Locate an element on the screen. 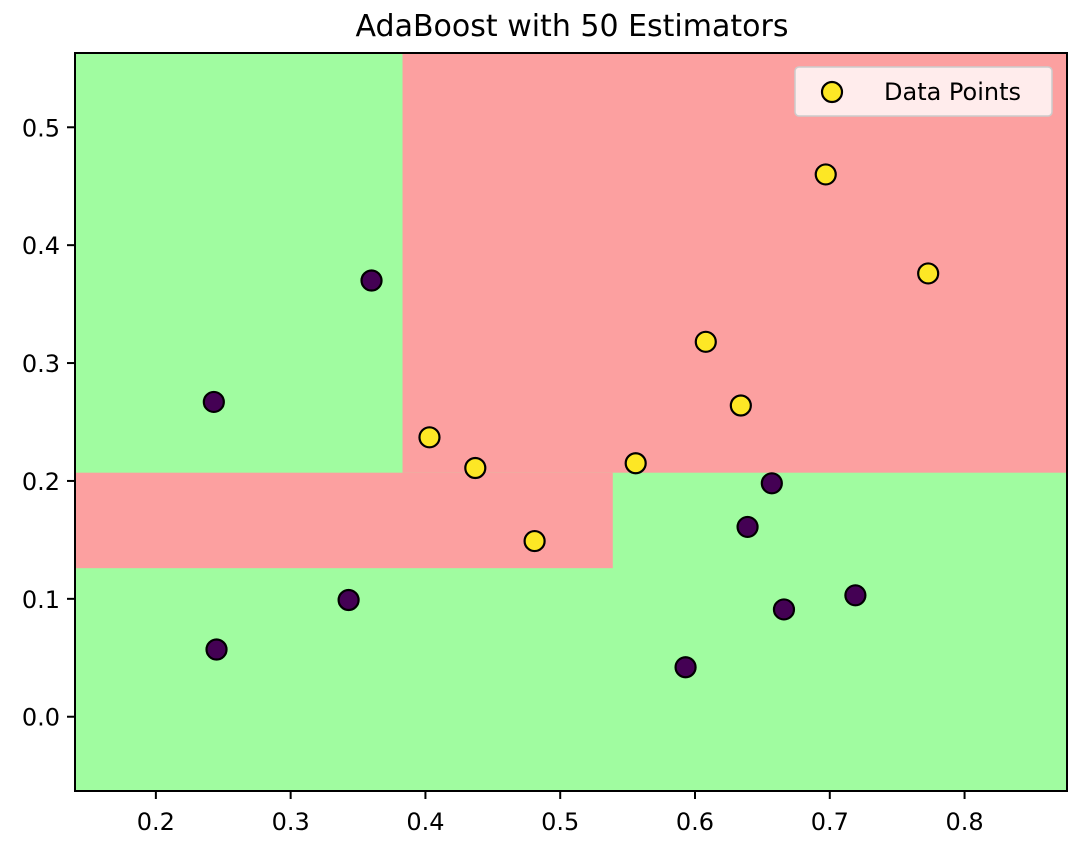 This screenshot has width=1085, height=853. x-tick-label: 0.6 is located at coordinates (695, 822).